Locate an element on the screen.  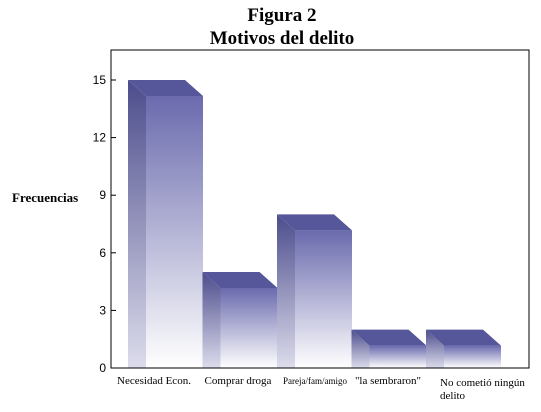
x-tick-label: No cometió ningún delito is located at coordinates (482, 389).